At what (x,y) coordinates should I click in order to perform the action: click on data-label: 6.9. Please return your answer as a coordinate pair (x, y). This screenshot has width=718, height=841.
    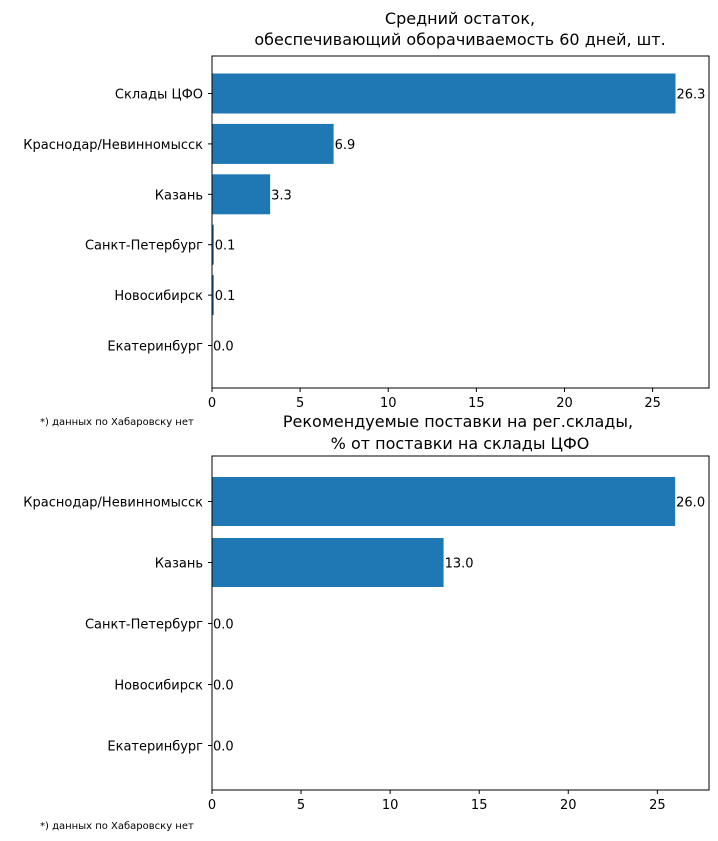
    Looking at the image, I should click on (345, 145).